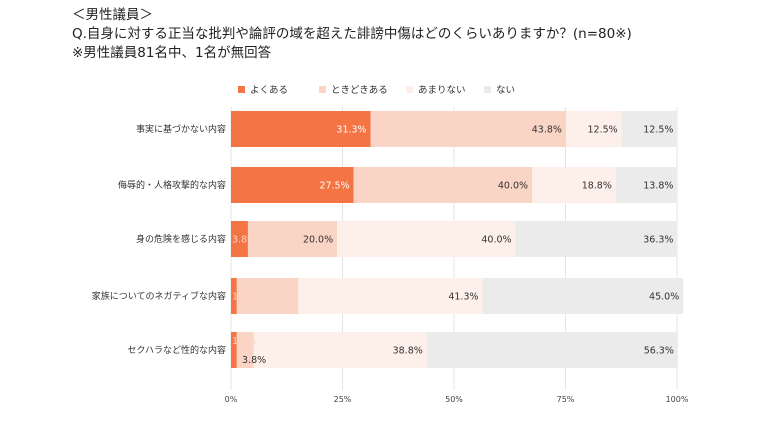 This screenshot has width=770, height=433. What do you see at coordinates (664, 297) in the screenshot?
I see `data-label: 45.0%` at bounding box center [664, 297].